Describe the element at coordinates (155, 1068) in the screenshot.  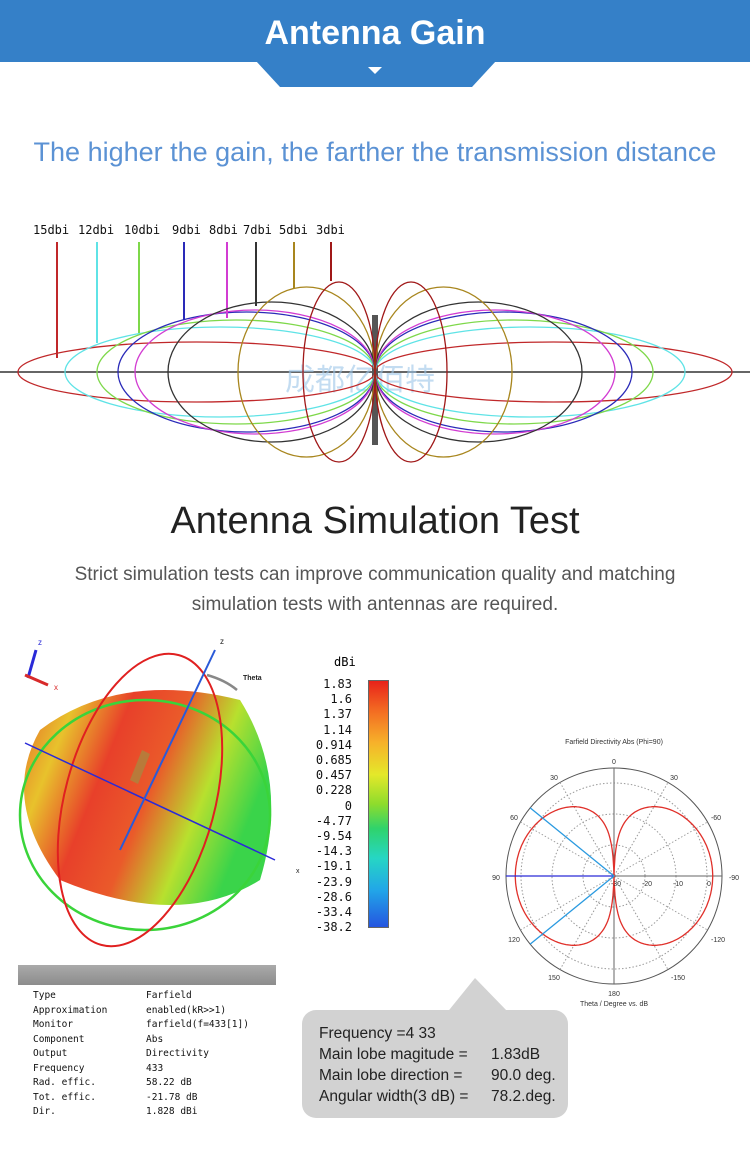
I see `row-value: 433` at that location.